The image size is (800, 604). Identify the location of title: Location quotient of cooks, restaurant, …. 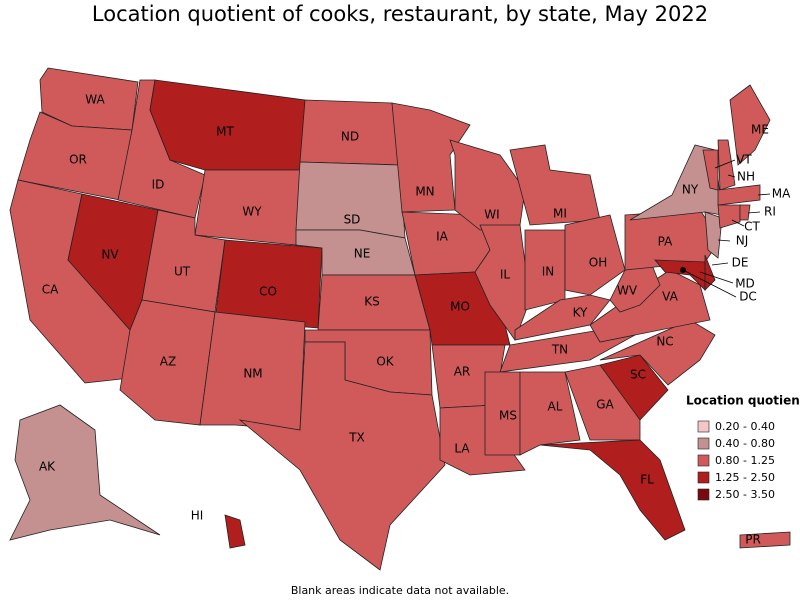
(400, 14).